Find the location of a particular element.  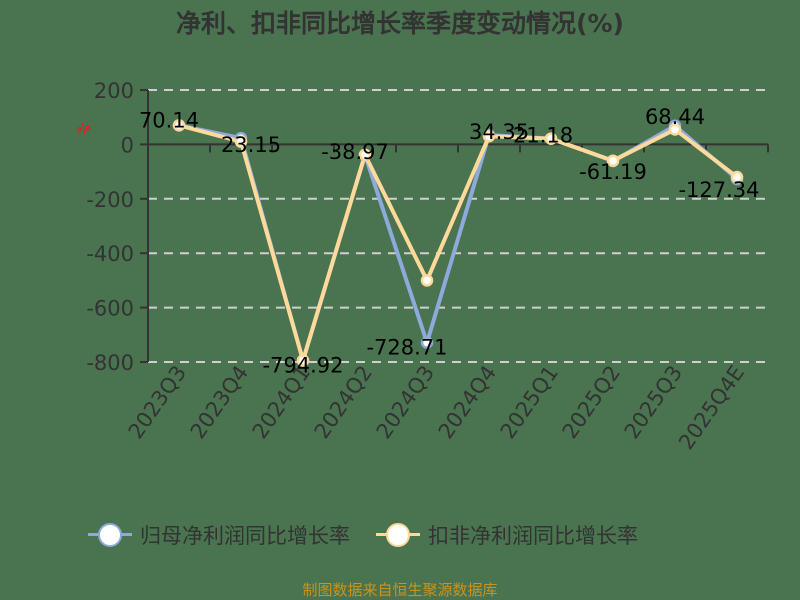

x-tick-label: 2024Q3 is located at coordinates (405, 402).